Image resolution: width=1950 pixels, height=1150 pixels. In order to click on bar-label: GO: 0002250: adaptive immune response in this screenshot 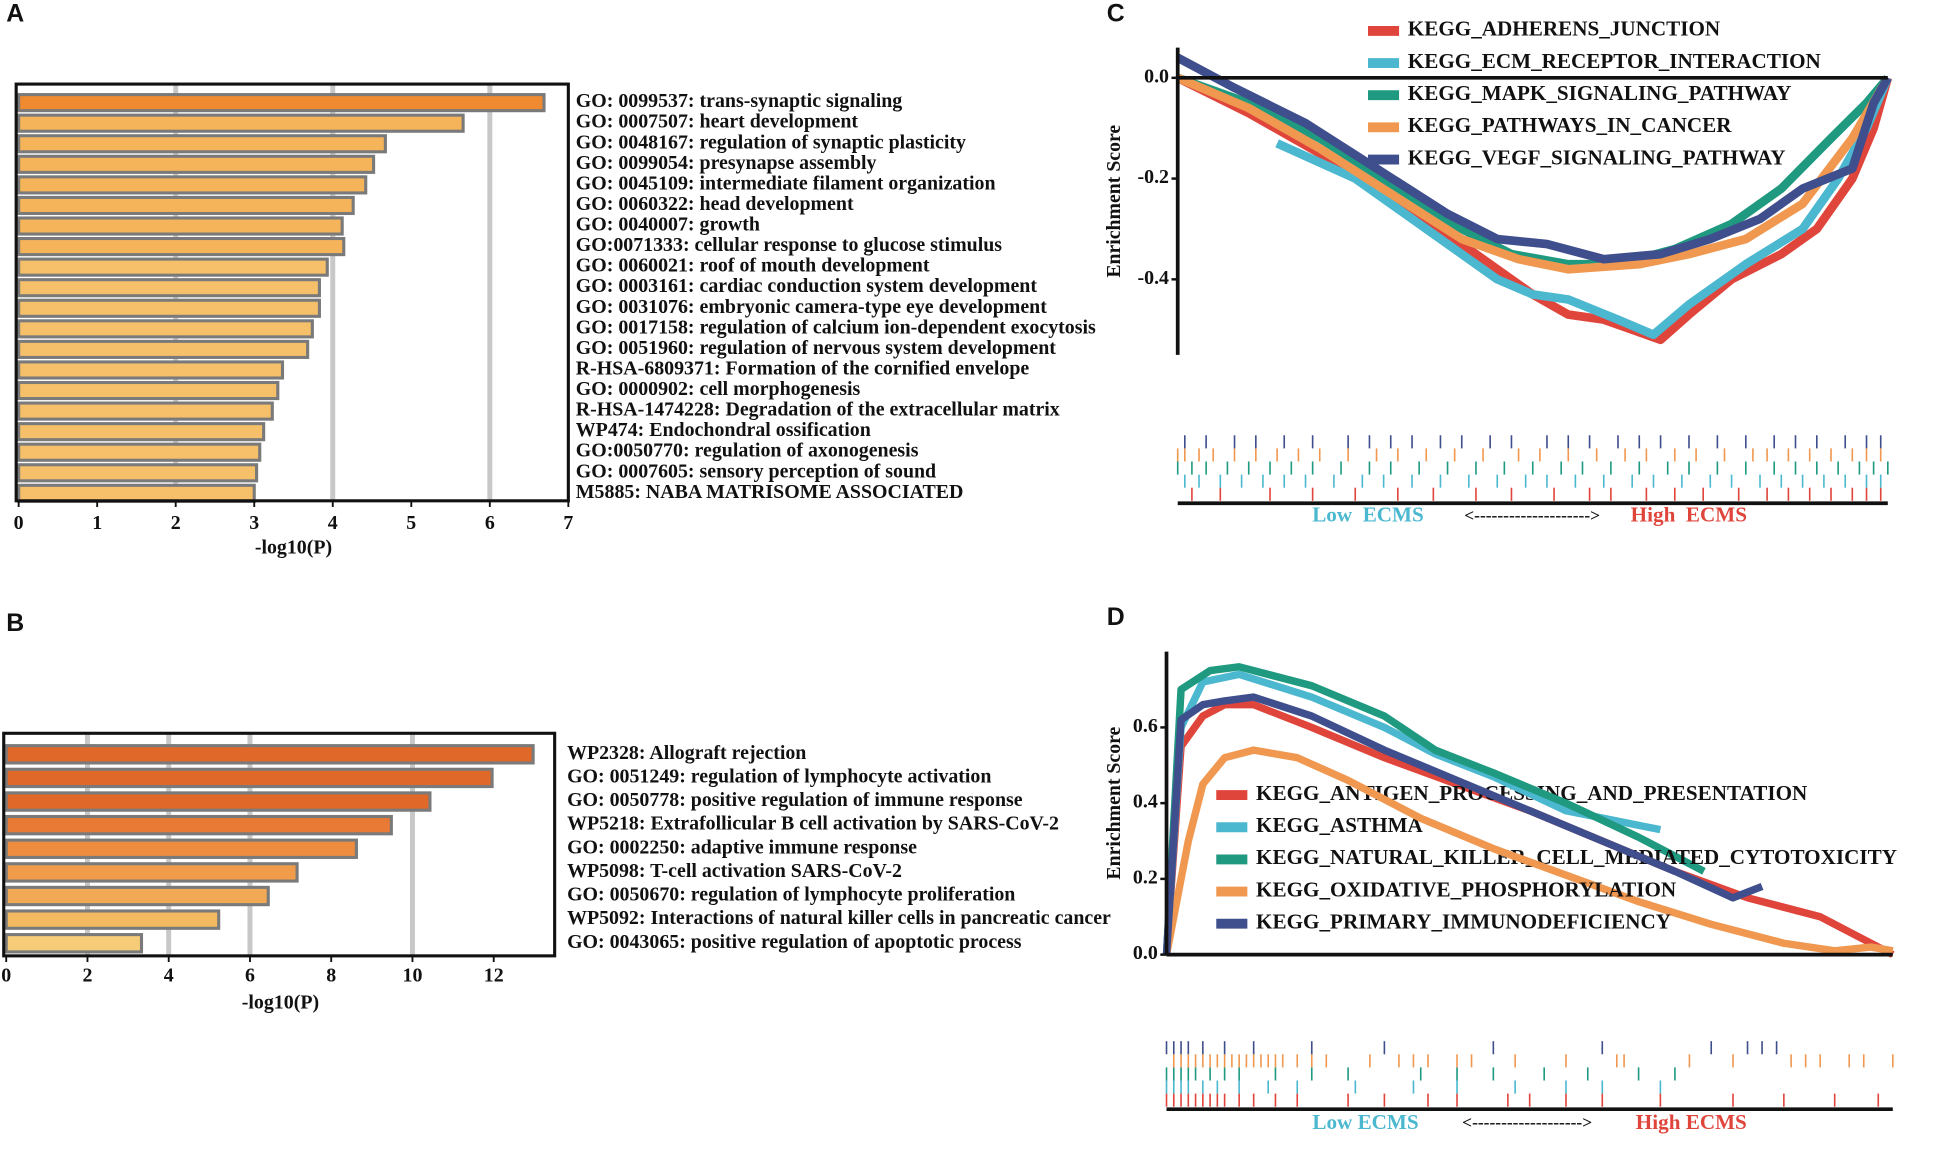, I will do `click(742, 847)`.